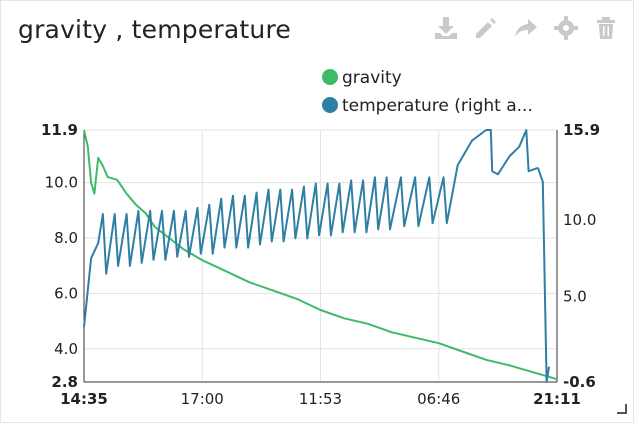 This screenshot has height=429, width=640. I want to click on y-left-tick-label: 11.9, so click(59, 130).